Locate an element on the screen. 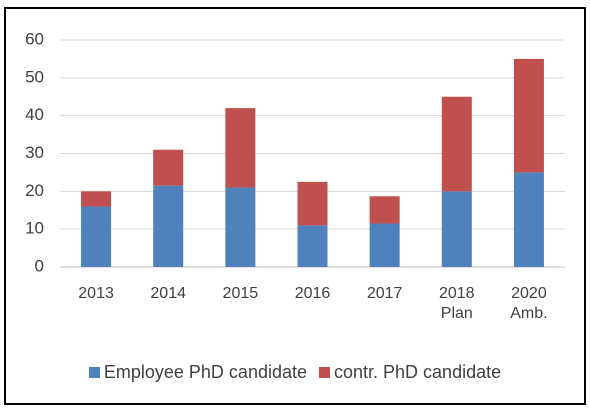  legend-item: Employee PhD candidate is located at coordinates (197, 372).